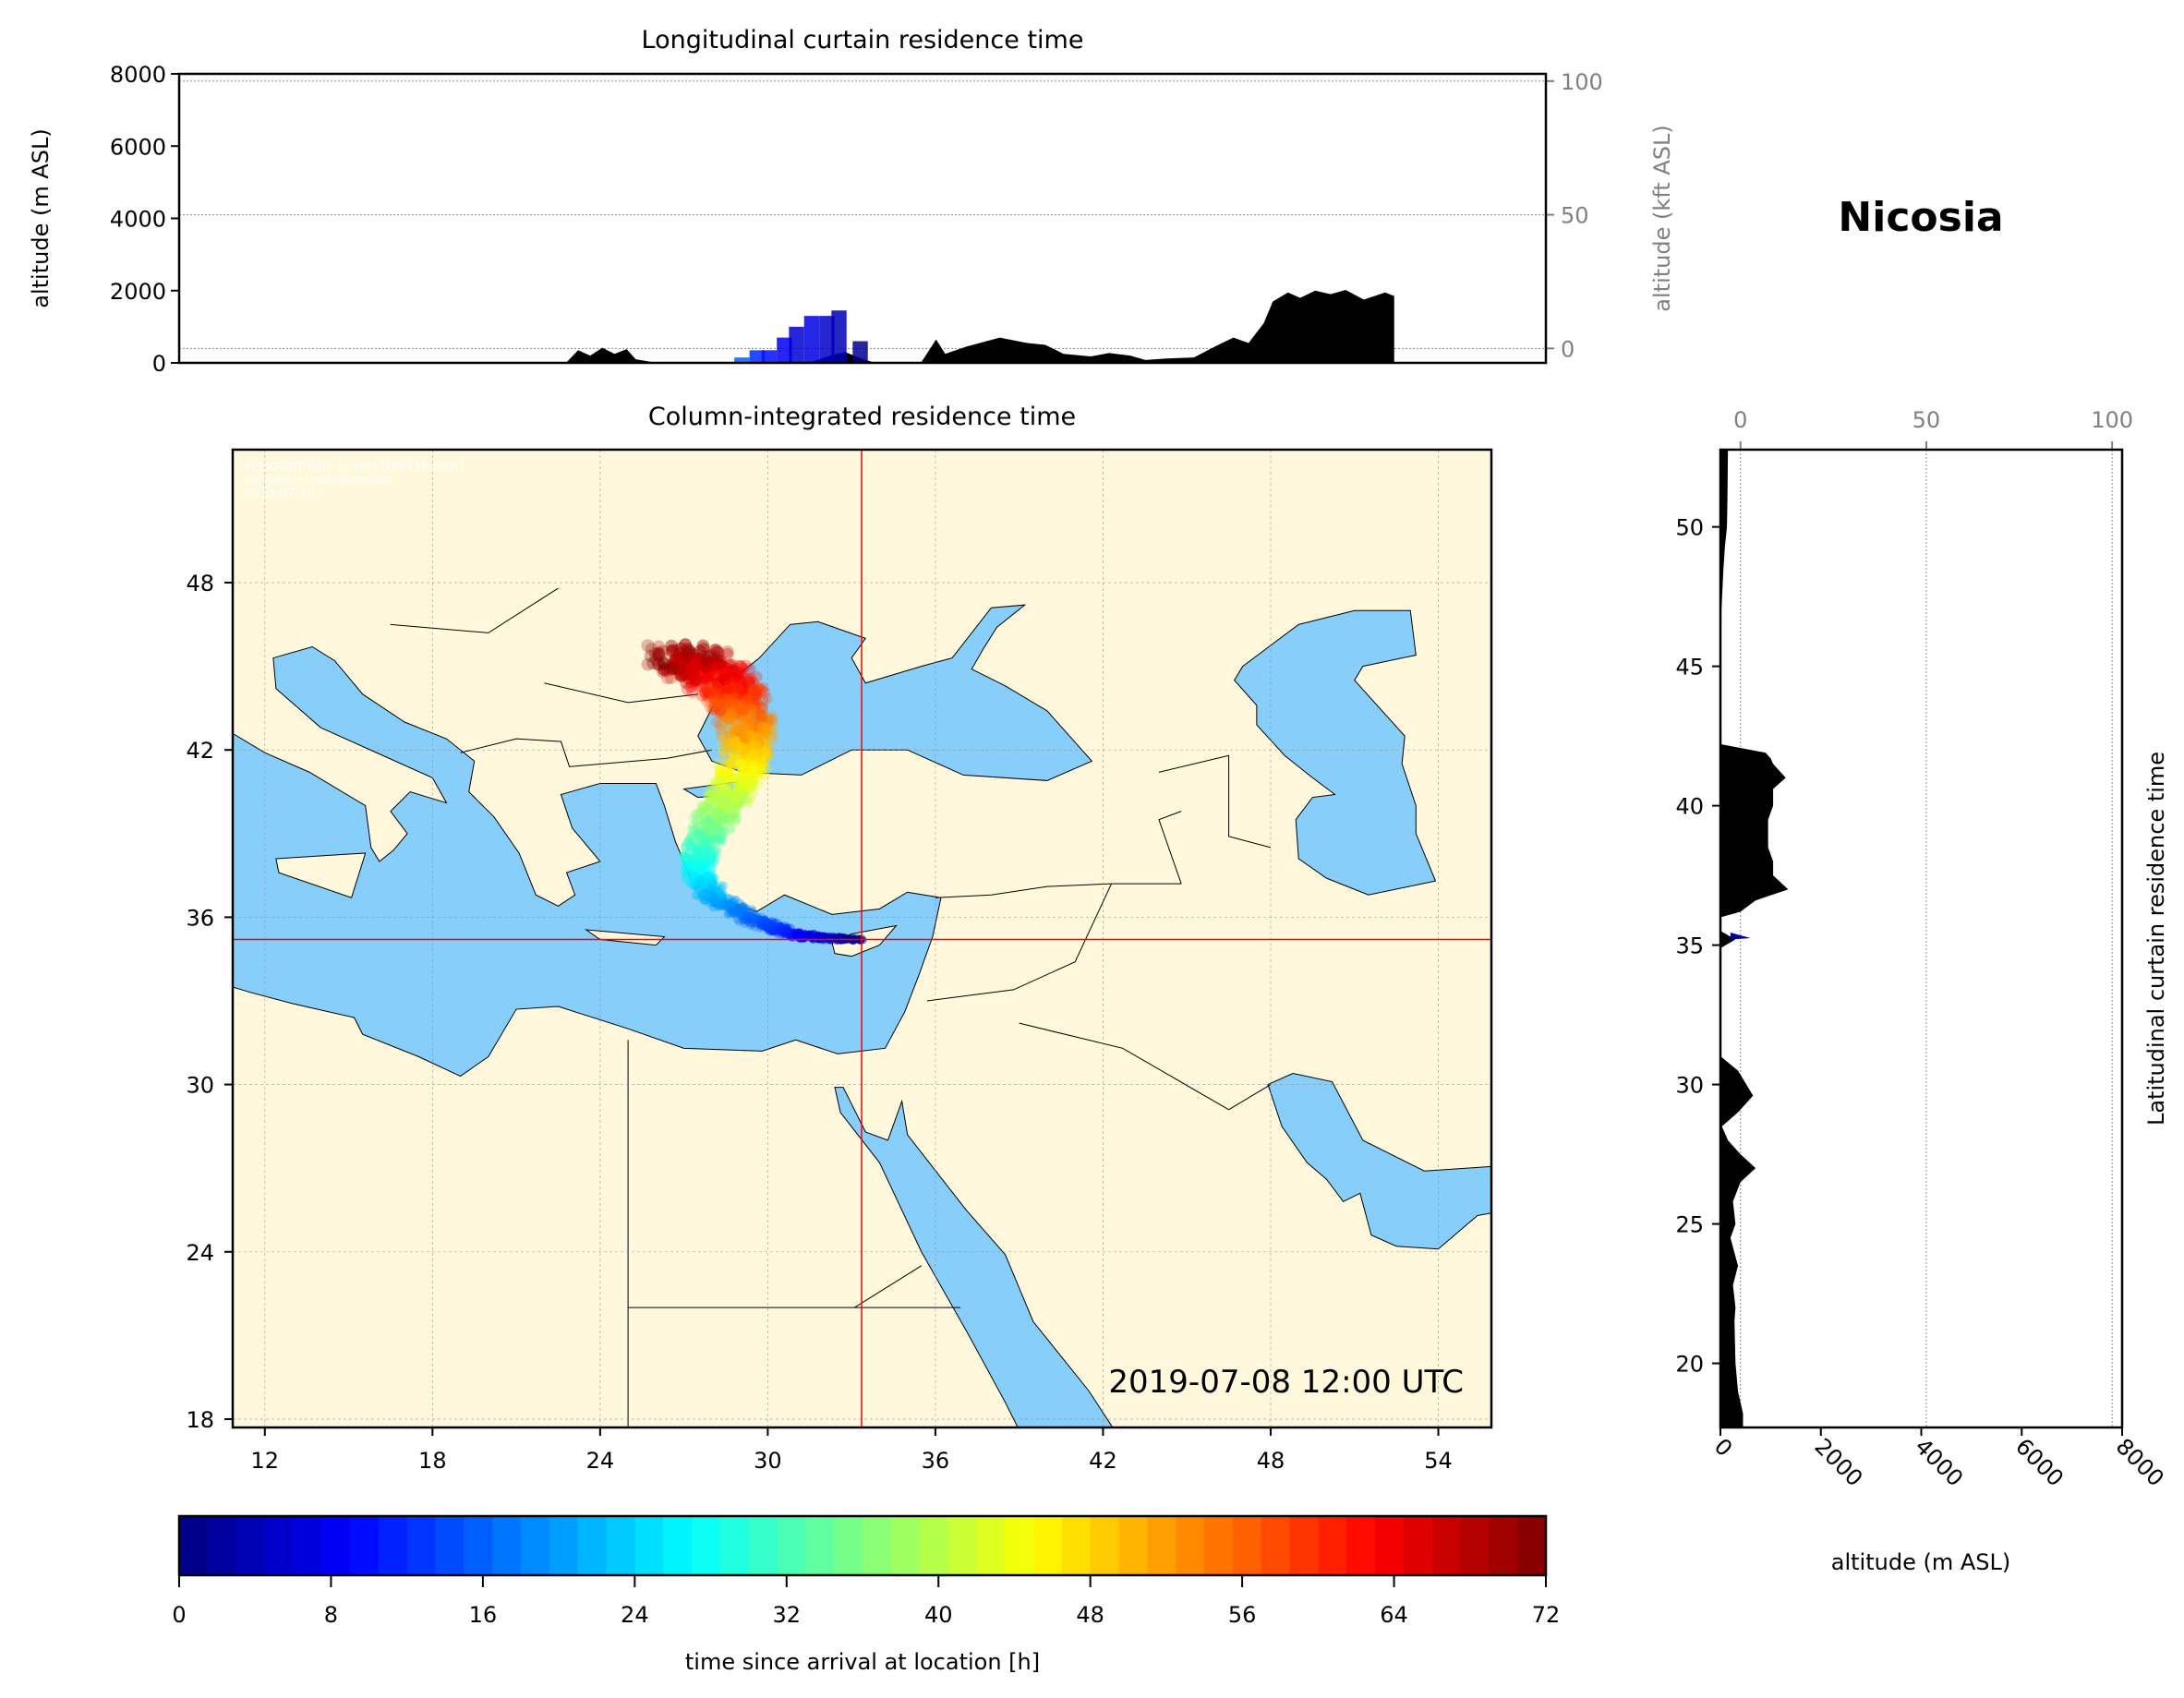  I want to click on country-border, so click(1170, 848).